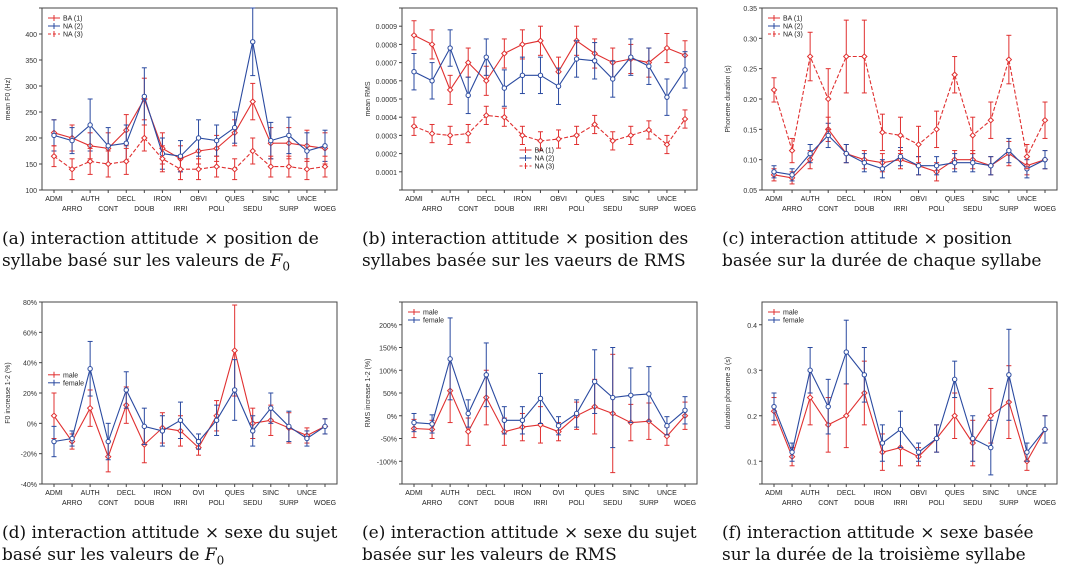 The width and height of the screenshot is (1071, 571). Describe the element at coordinates (220, 560) in the screenshot. I see `caption-subscript: 0` at that location.